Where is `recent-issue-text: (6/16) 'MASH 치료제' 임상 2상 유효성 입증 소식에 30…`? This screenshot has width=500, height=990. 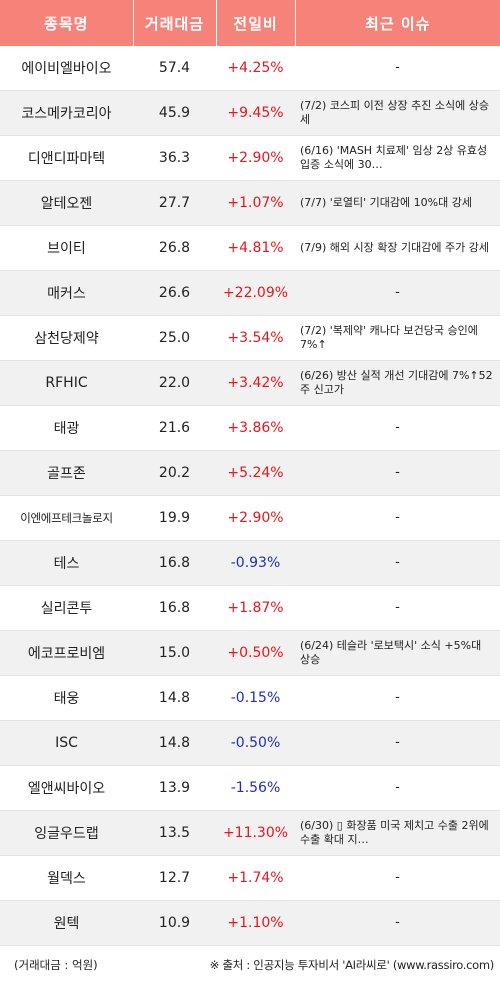 recent-issue-text: (6/16) 'MASH 치료제' 임상 2상 유효성 입증 소식에 30… is located at coordinates (394, 157).